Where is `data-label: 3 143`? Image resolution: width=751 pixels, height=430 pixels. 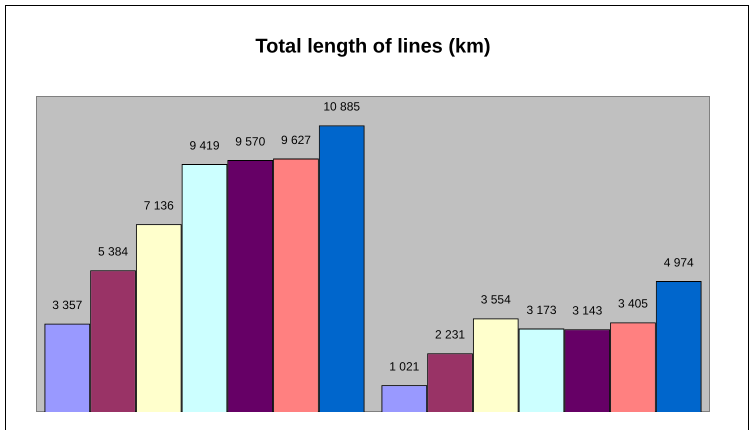 data-label: 3 143 is located at coordinates (587, 311).